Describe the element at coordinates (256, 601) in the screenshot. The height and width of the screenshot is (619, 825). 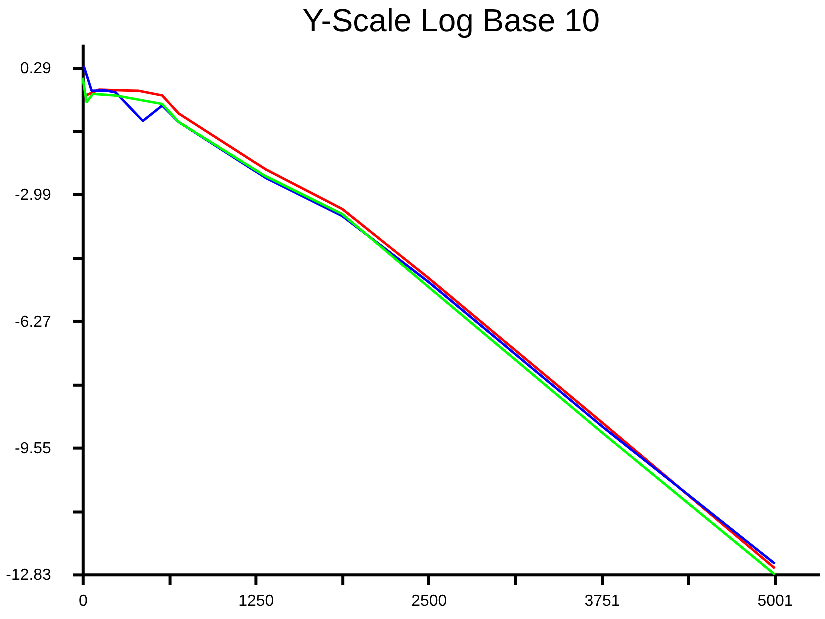
I see `x-tick-label: 1250` at that location.